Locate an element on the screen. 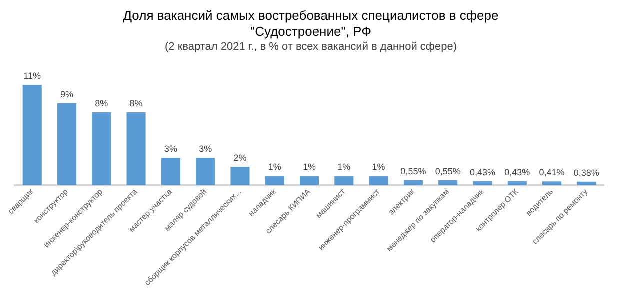 Image resolution: width=622 pixels, height=302 pixels. chart-subtitle: (2 квартал 2021 г., в % от всех вакансий в данной сфере) is located at coordinates (311, 47).